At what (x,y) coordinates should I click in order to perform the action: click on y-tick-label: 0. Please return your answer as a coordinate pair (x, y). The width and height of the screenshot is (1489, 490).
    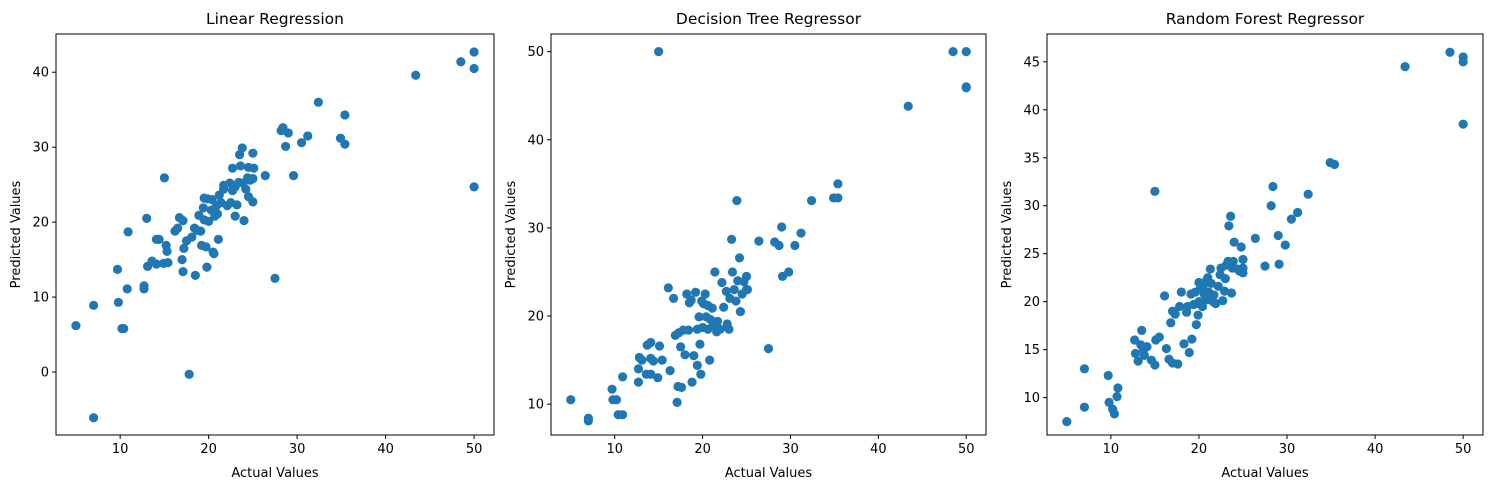
    Looking at the image, I should click on (45, 373).